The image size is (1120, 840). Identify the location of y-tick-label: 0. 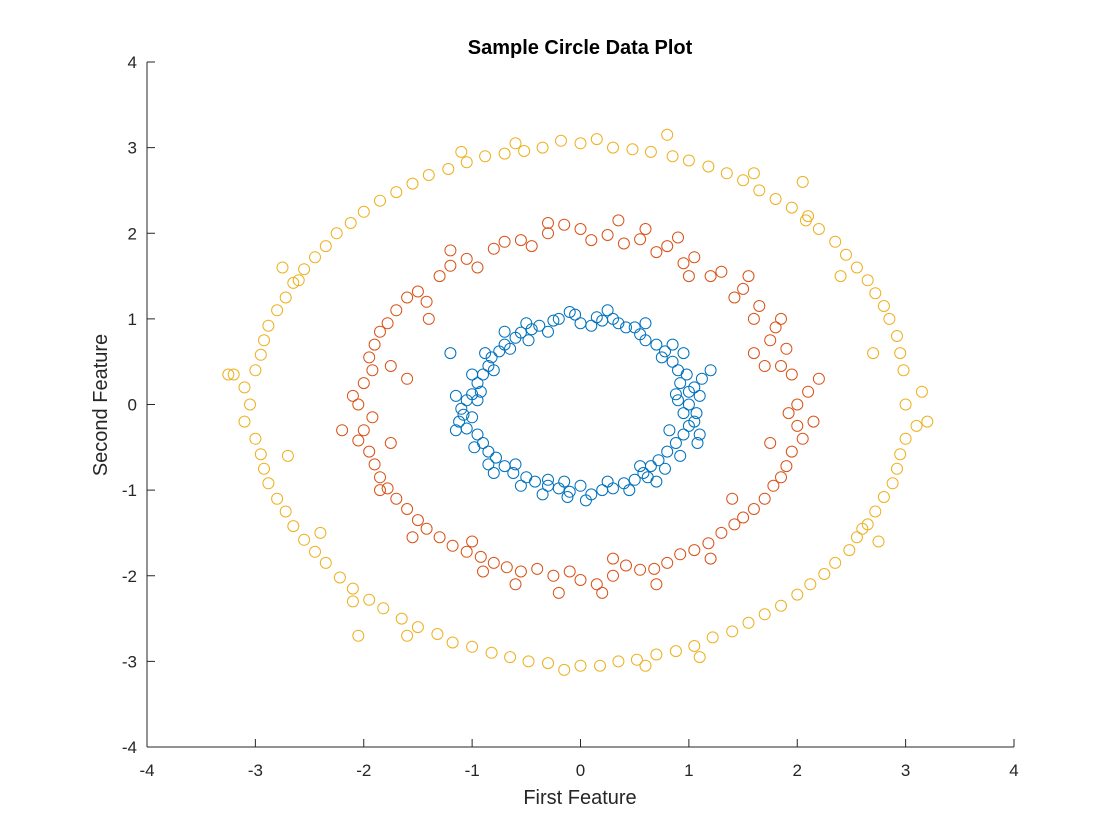
(132, 405).